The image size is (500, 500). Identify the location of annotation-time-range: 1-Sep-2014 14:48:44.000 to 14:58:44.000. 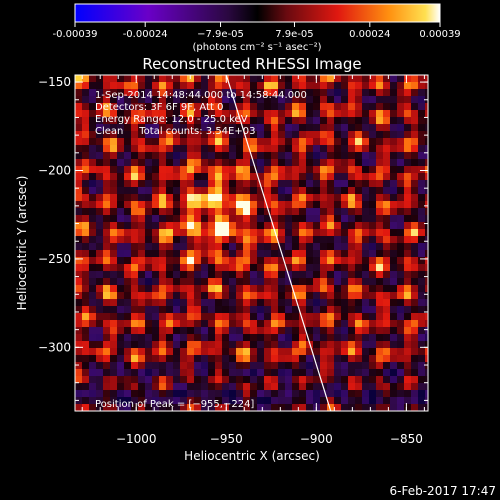
(201, 95).